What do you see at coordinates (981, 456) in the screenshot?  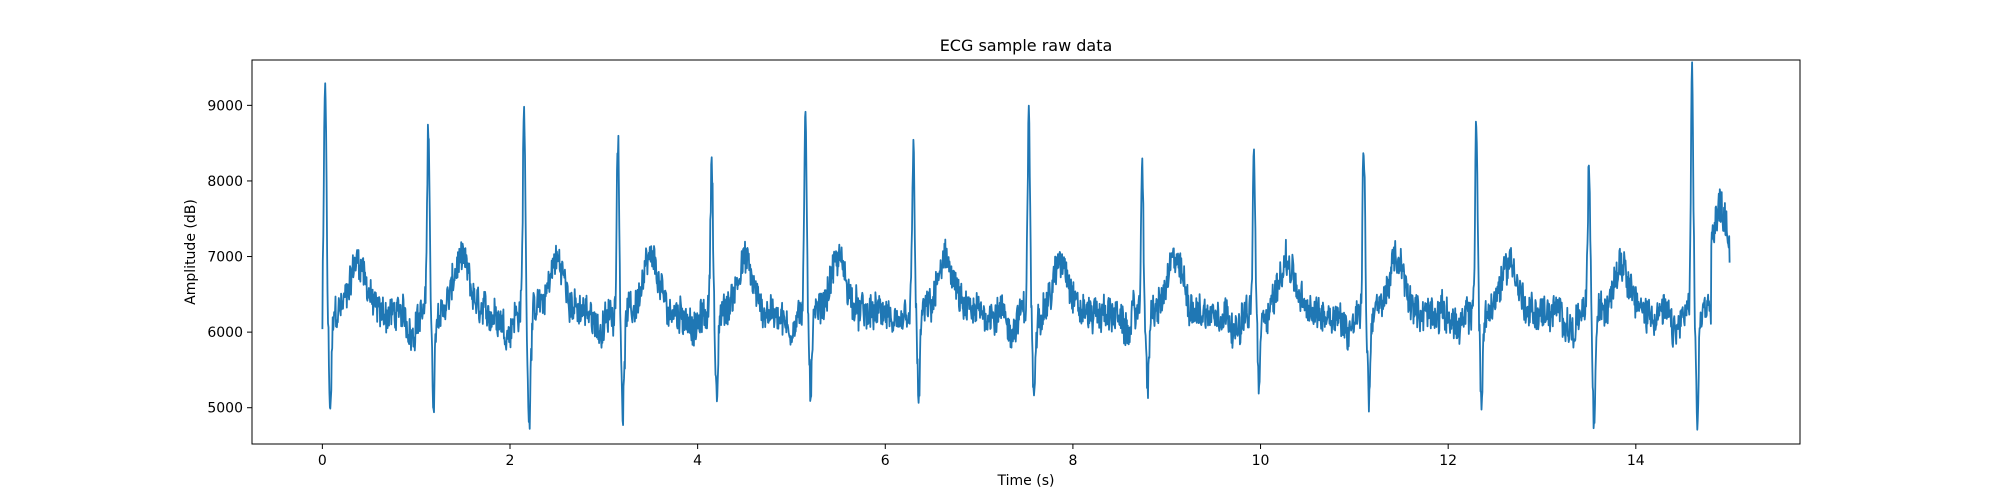 I see `x-axis-ticks: 0 2 4 6 8 10 12 14` at bounding box center [981, 456].